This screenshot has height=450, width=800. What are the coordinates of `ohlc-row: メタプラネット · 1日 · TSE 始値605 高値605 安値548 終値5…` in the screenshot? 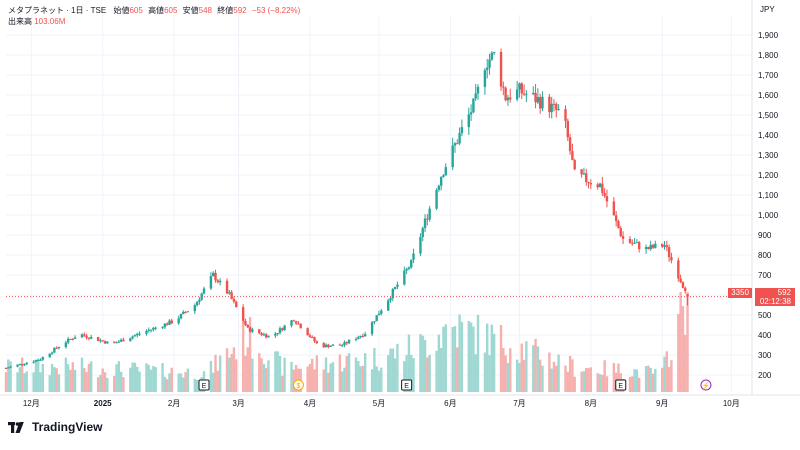 It's located at (154, 10).